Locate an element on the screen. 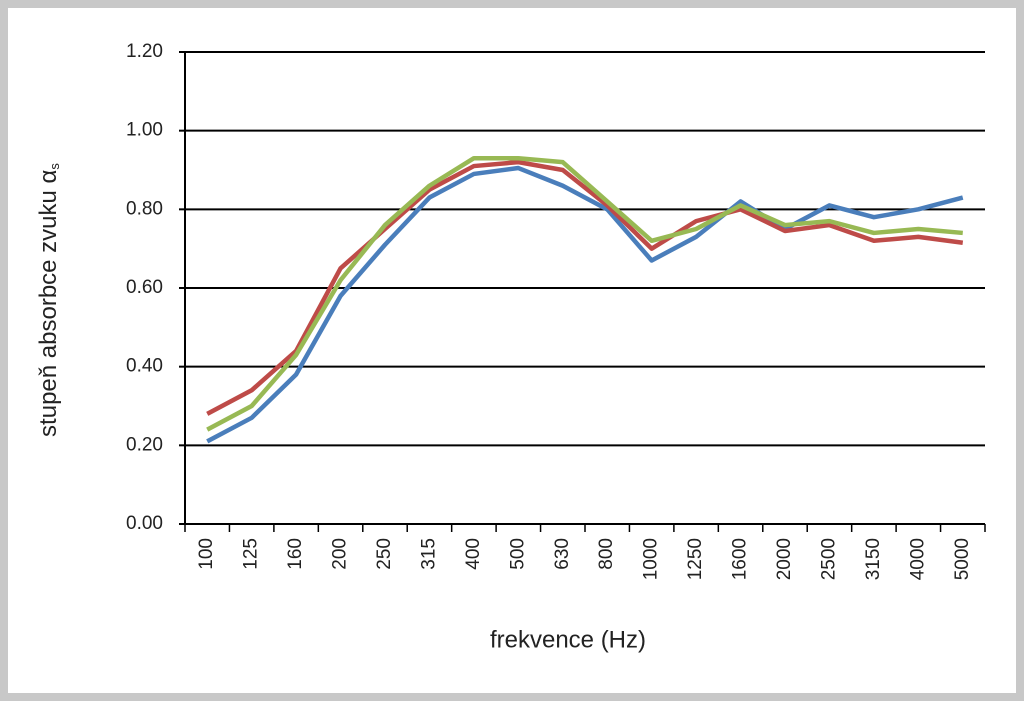 The height and width of the screenshot is (701, 1024). x-tick-label: 3150 is located at coordinates (873, 559).